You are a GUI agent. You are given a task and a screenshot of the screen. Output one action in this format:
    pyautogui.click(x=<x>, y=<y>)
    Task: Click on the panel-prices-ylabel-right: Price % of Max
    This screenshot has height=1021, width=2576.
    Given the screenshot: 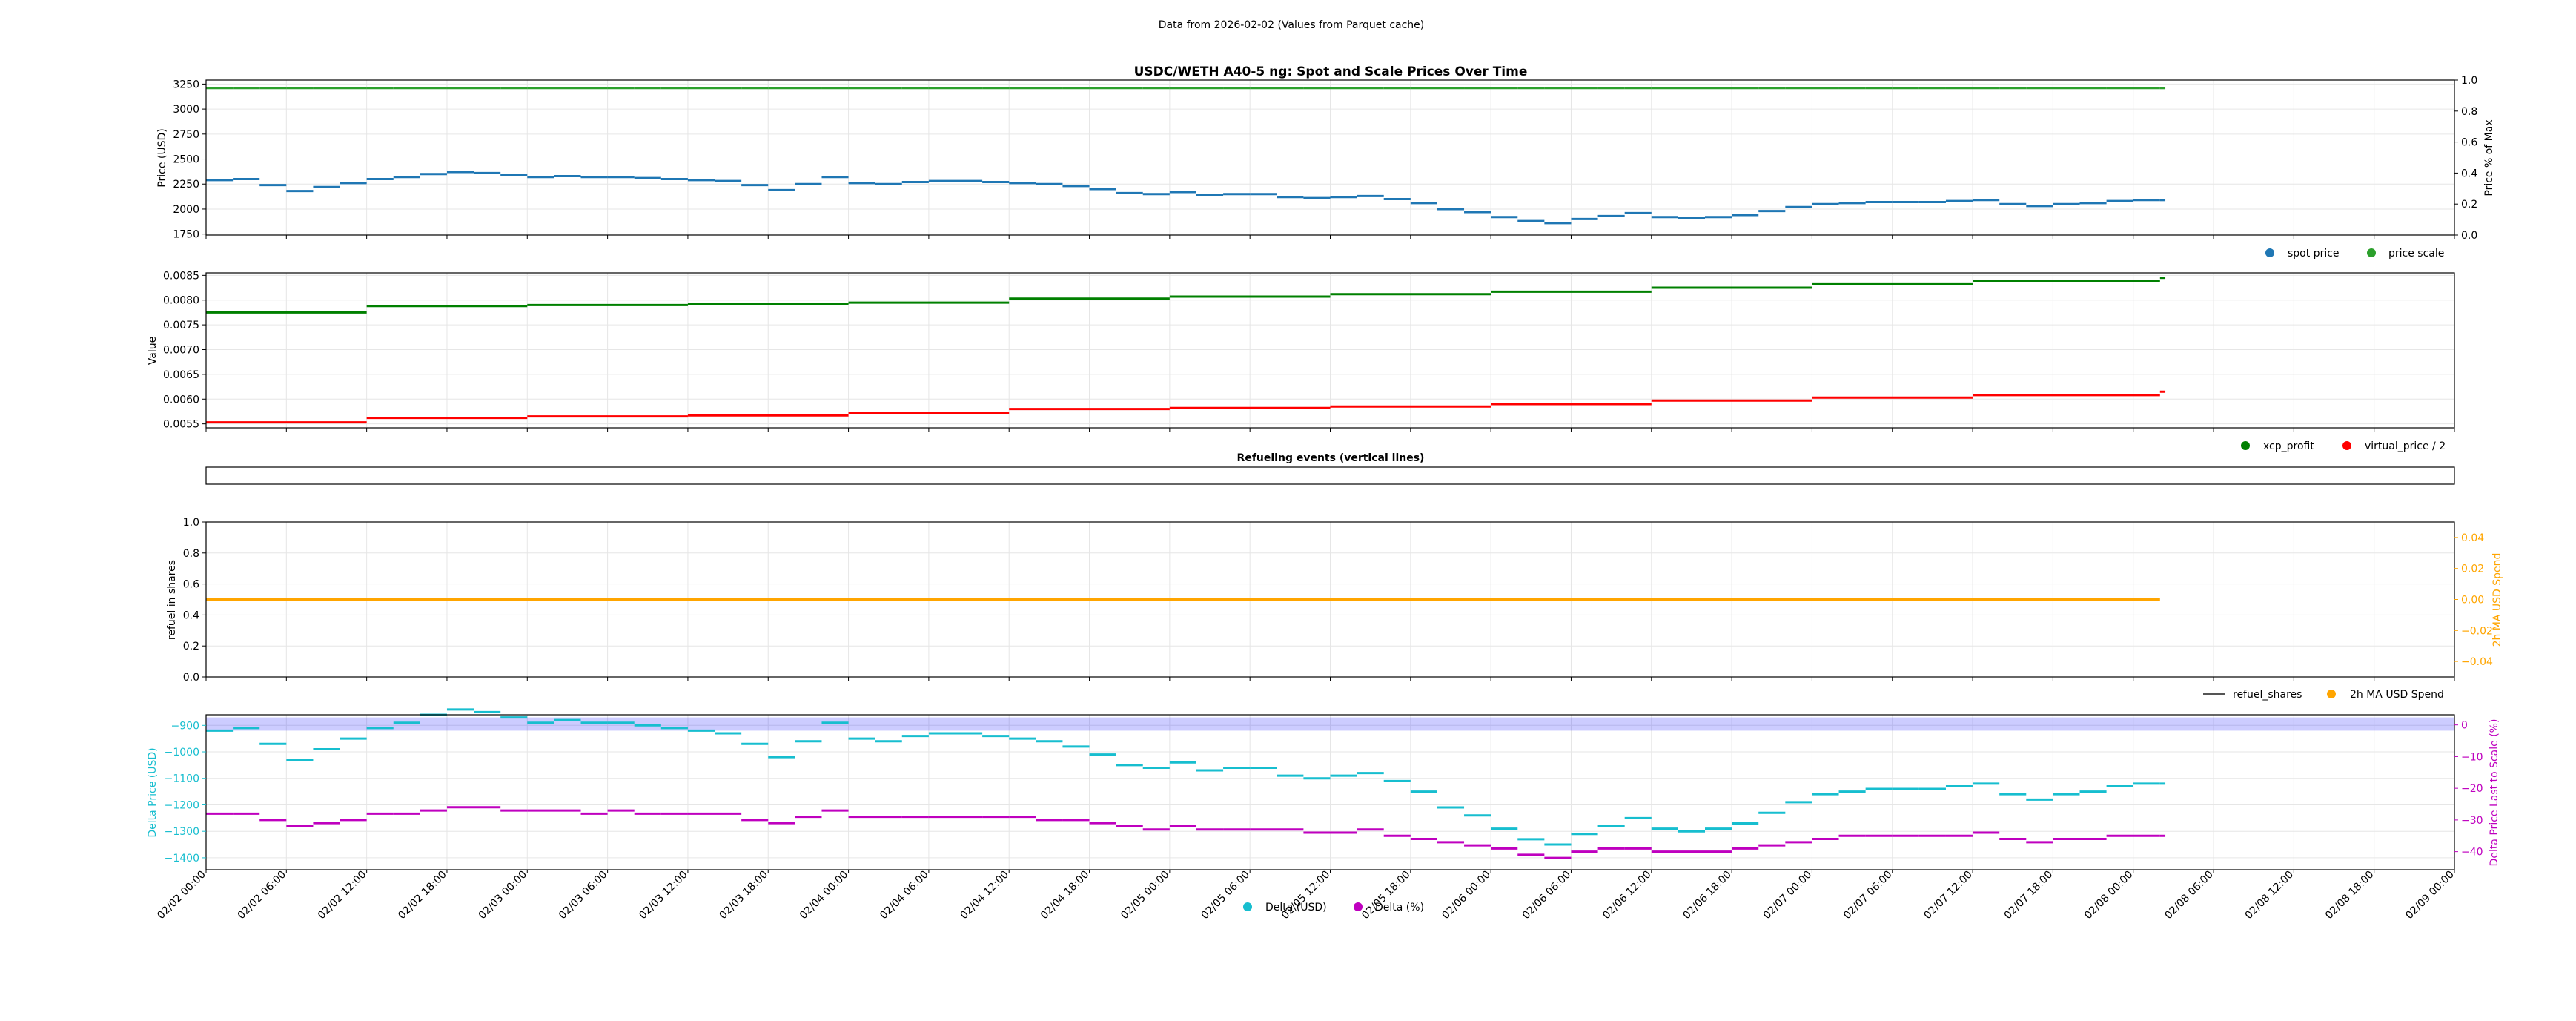 What is the action you would take?
    pyautogui.click(x=2489, y=157)
    